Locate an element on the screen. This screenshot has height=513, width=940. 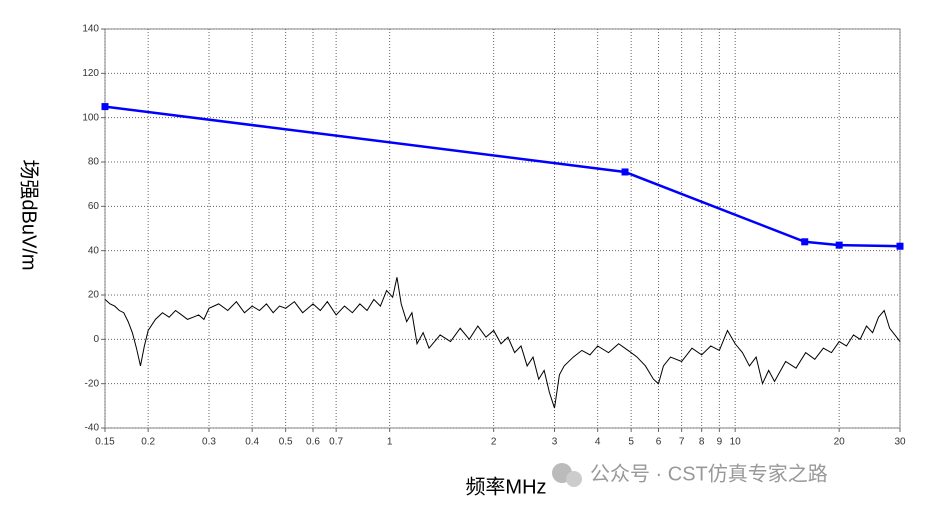
x-tick-label: 0.6 is located at coordinates (313, 442).